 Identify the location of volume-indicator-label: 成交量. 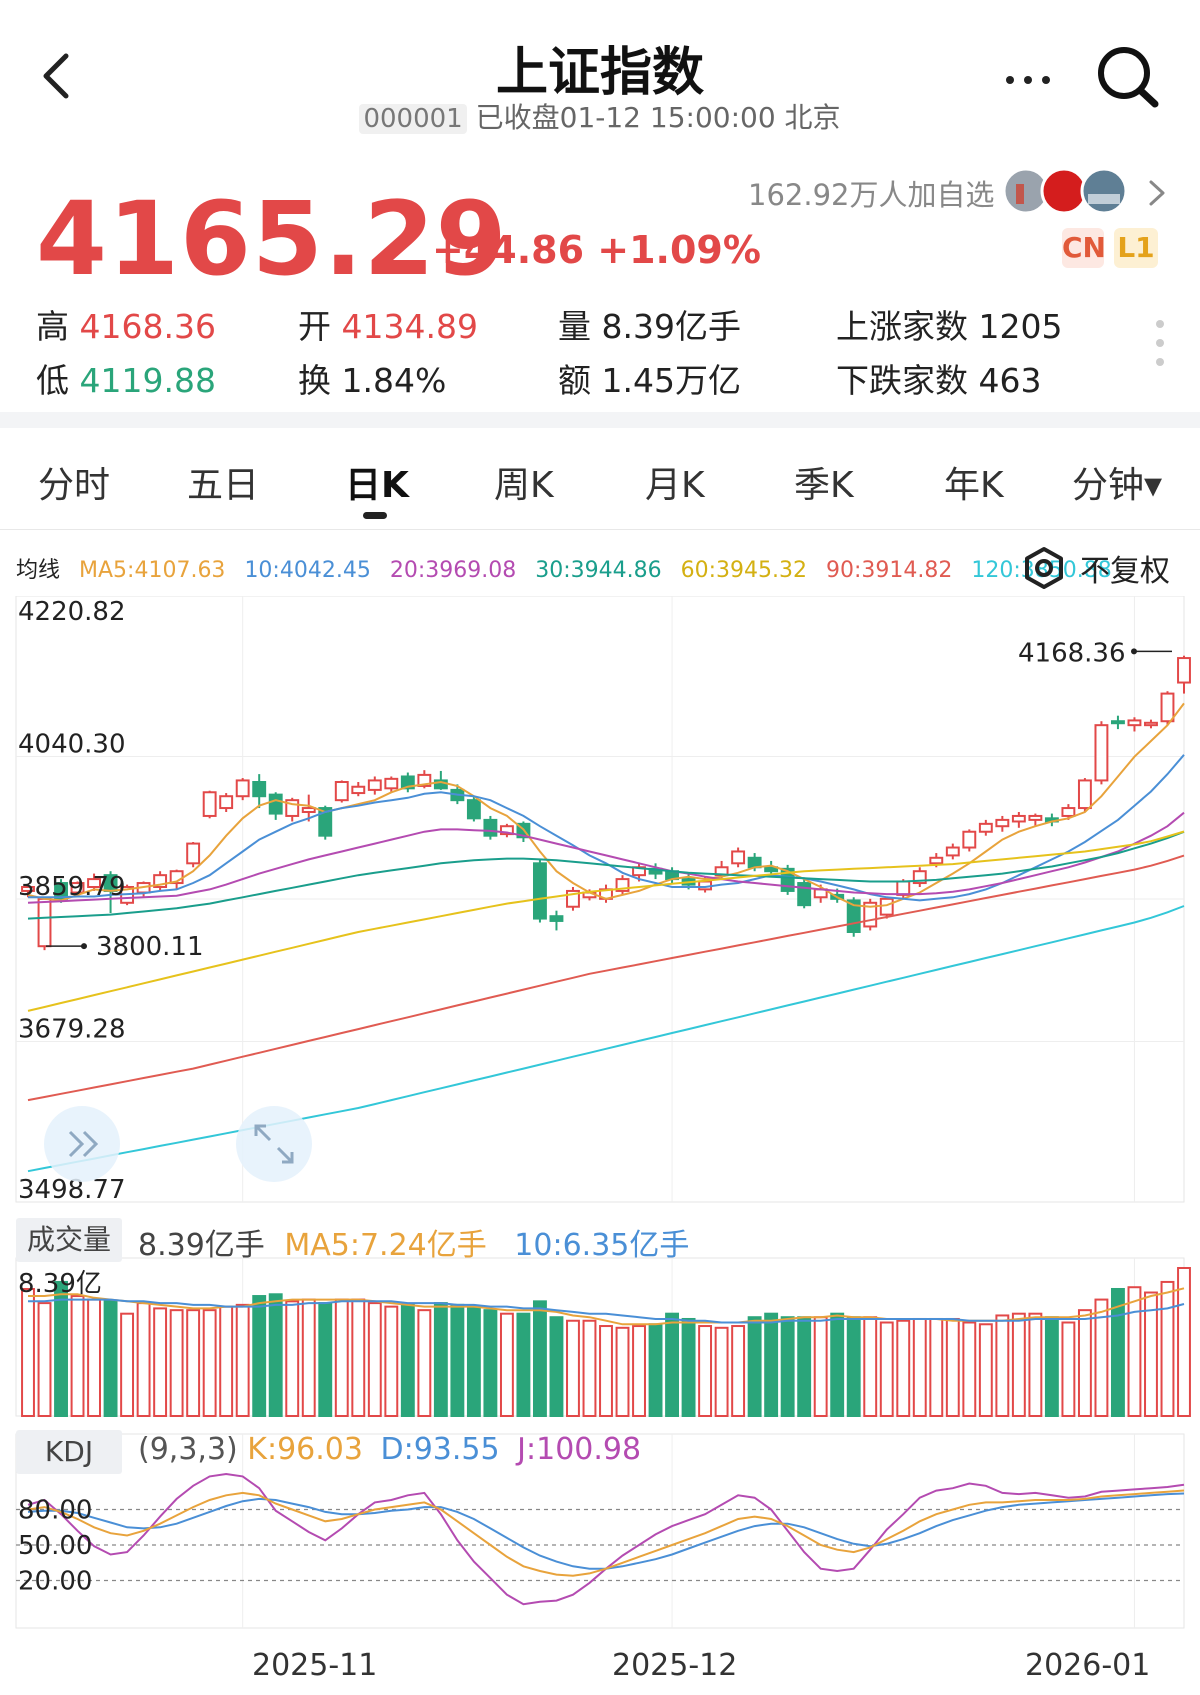
(69, 1240).